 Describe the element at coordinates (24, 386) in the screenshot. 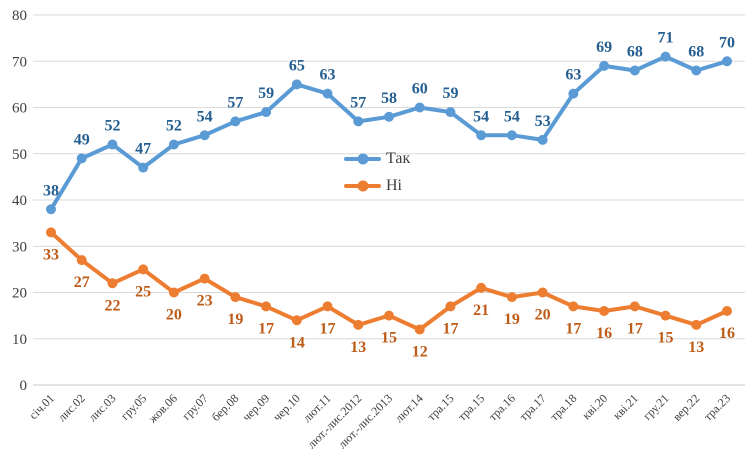

I see `y-axis-tick-label: 0` at that location.